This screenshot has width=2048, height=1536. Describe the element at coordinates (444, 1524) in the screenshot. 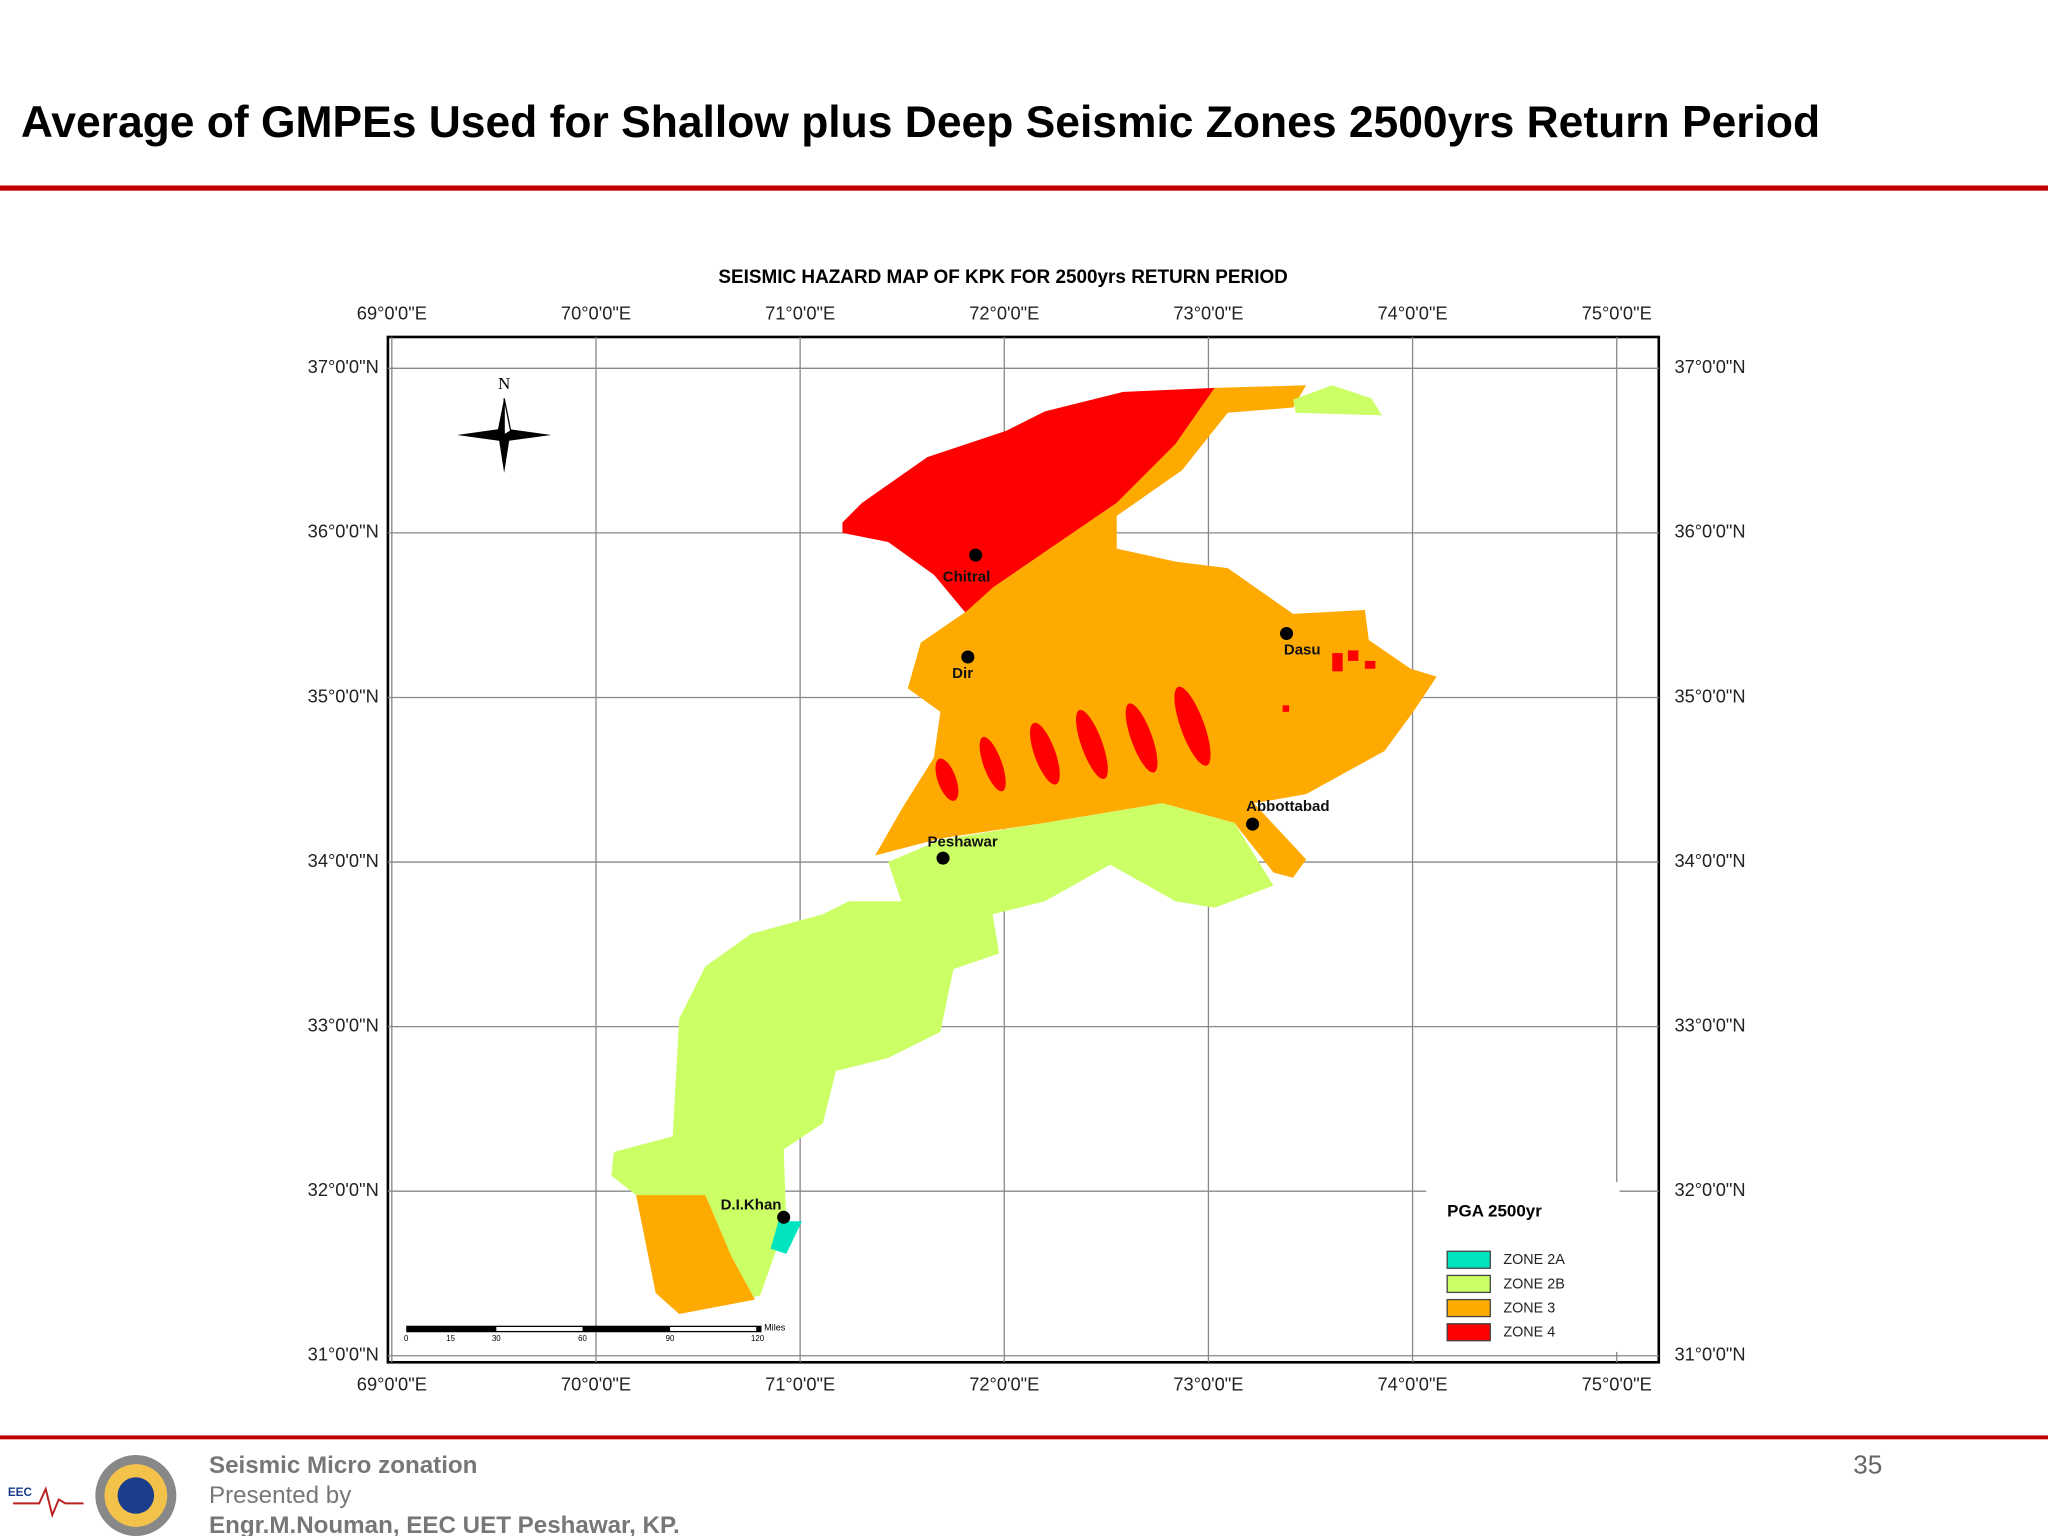

I see `footer-line: Engr.M.Nouman, EEC UET Peshawar, KP.` at that location.